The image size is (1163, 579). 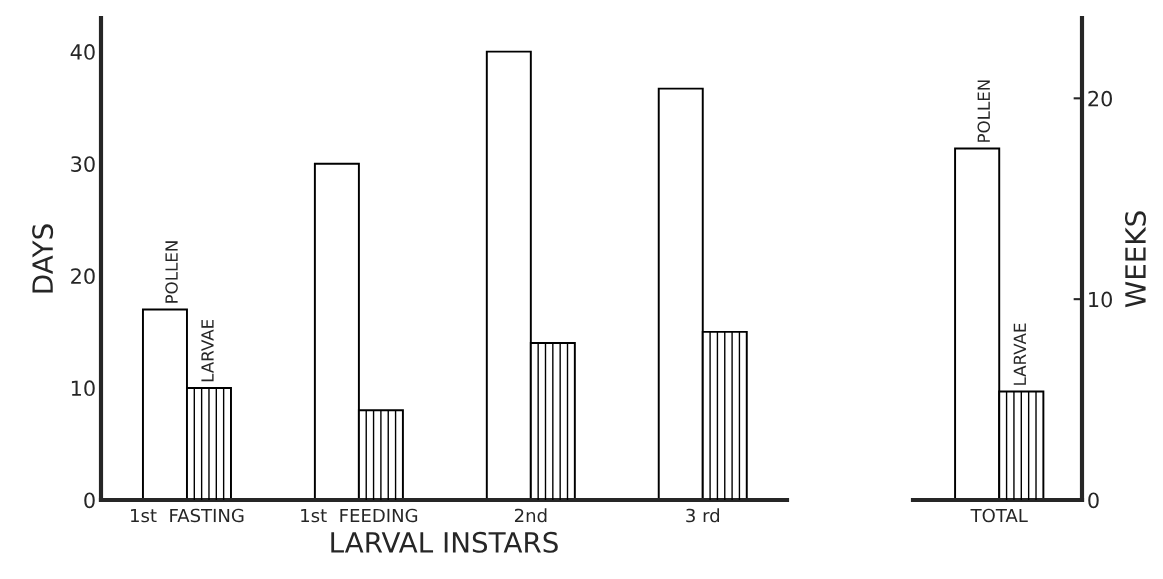 What do you see at coordinates (83, 164) in the screenshot?
I see `y-tick-label: 30` at bounding box center [83, 164].